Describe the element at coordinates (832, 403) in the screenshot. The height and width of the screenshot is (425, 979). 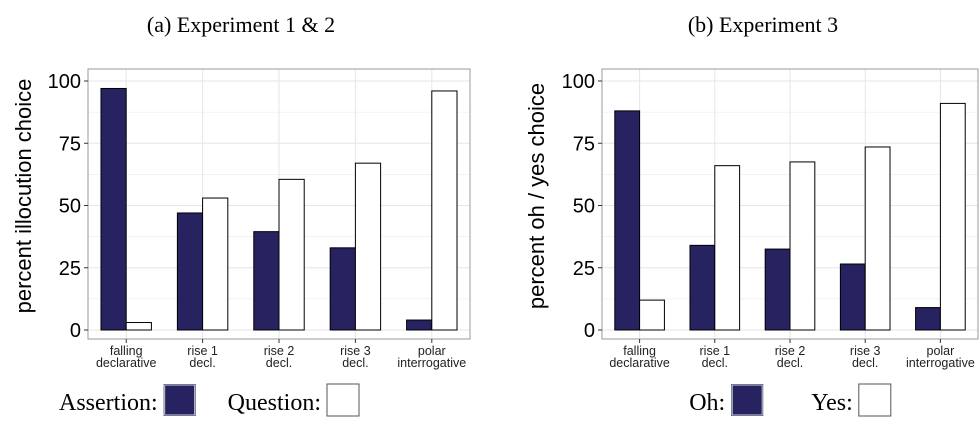
I see `legend-label: Yes:` at that location.